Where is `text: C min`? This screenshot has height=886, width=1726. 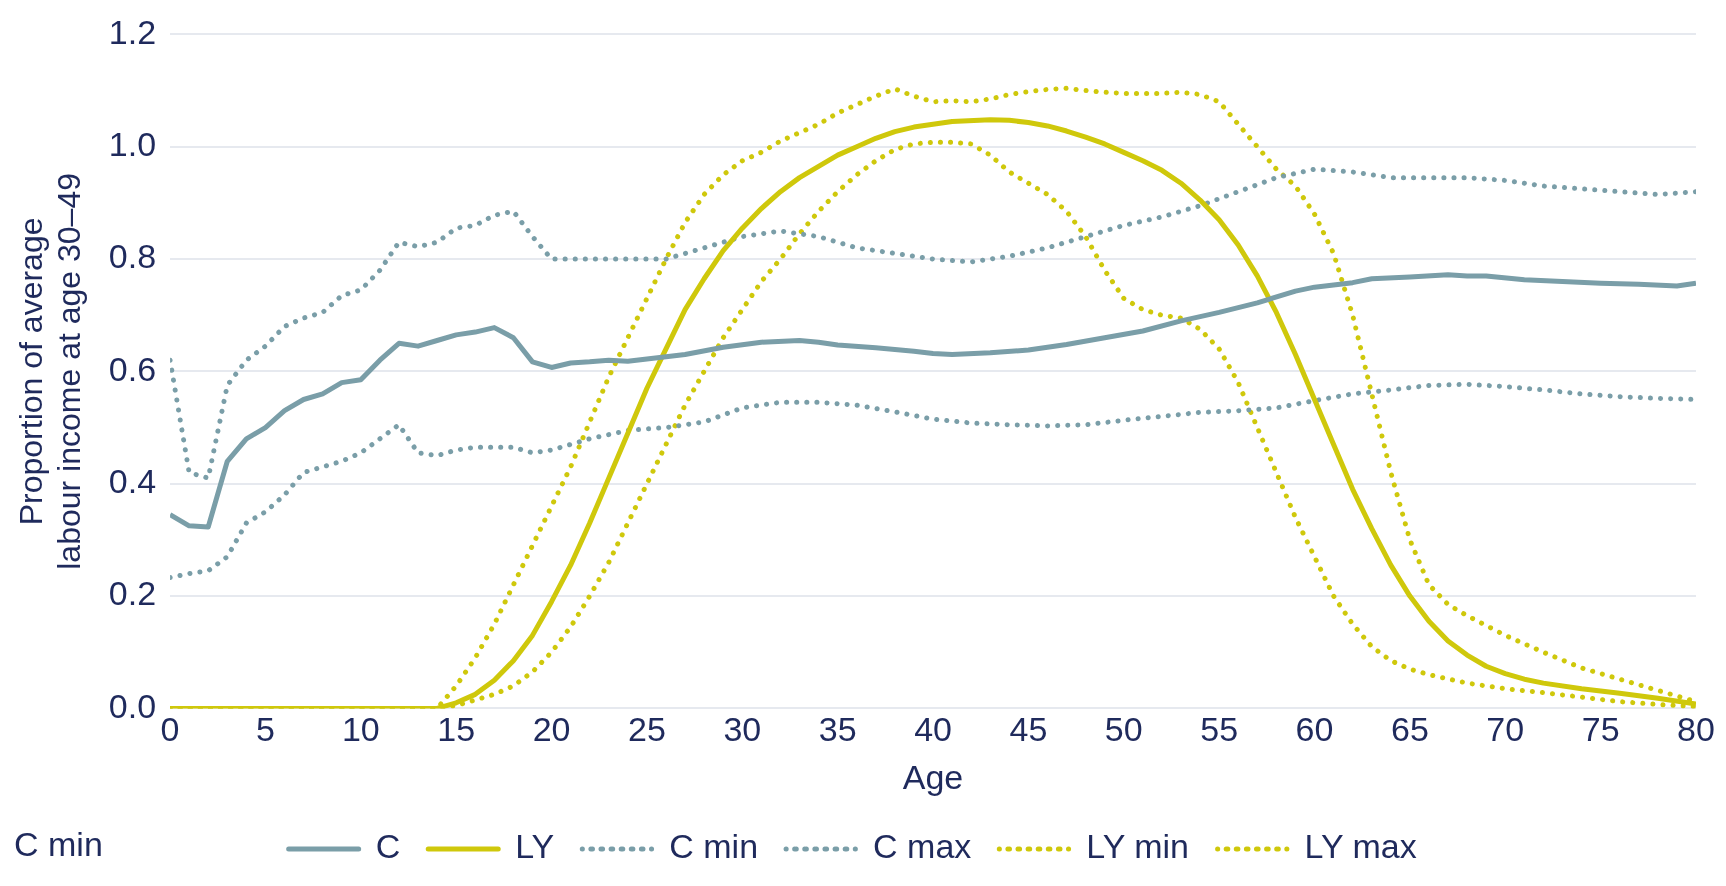
text: C min is located at coordinates (58, 844).